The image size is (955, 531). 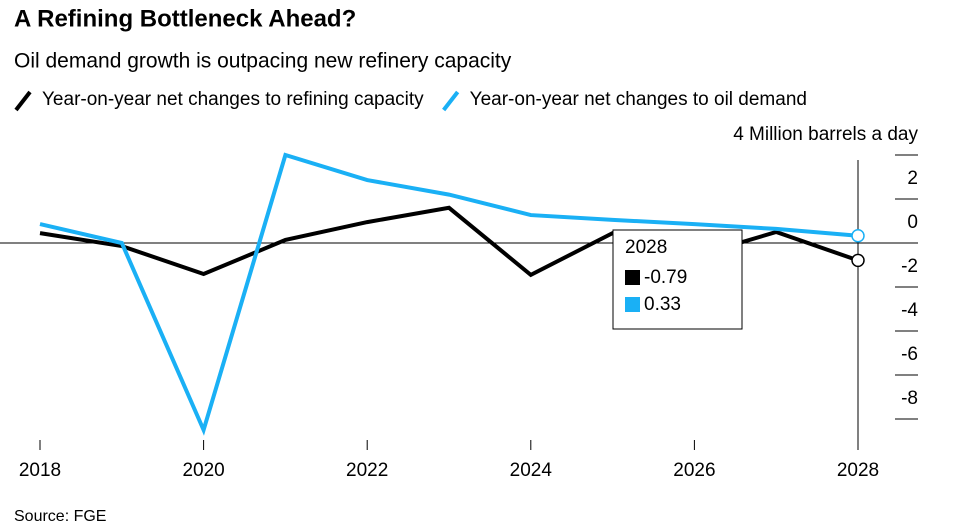 What do you see at coordinates (909, 310) in the screenshot?
I see `y-tick-label: -4` at bounding box center [909, 310].